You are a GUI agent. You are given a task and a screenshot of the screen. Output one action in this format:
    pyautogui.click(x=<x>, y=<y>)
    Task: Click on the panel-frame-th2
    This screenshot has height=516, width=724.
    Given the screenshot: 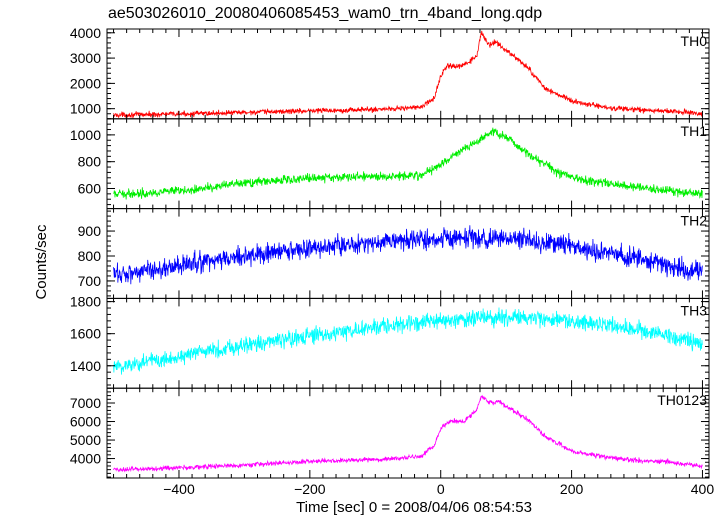 What is the action you would take?
    pyautogui.click(x=408, y=253)
    